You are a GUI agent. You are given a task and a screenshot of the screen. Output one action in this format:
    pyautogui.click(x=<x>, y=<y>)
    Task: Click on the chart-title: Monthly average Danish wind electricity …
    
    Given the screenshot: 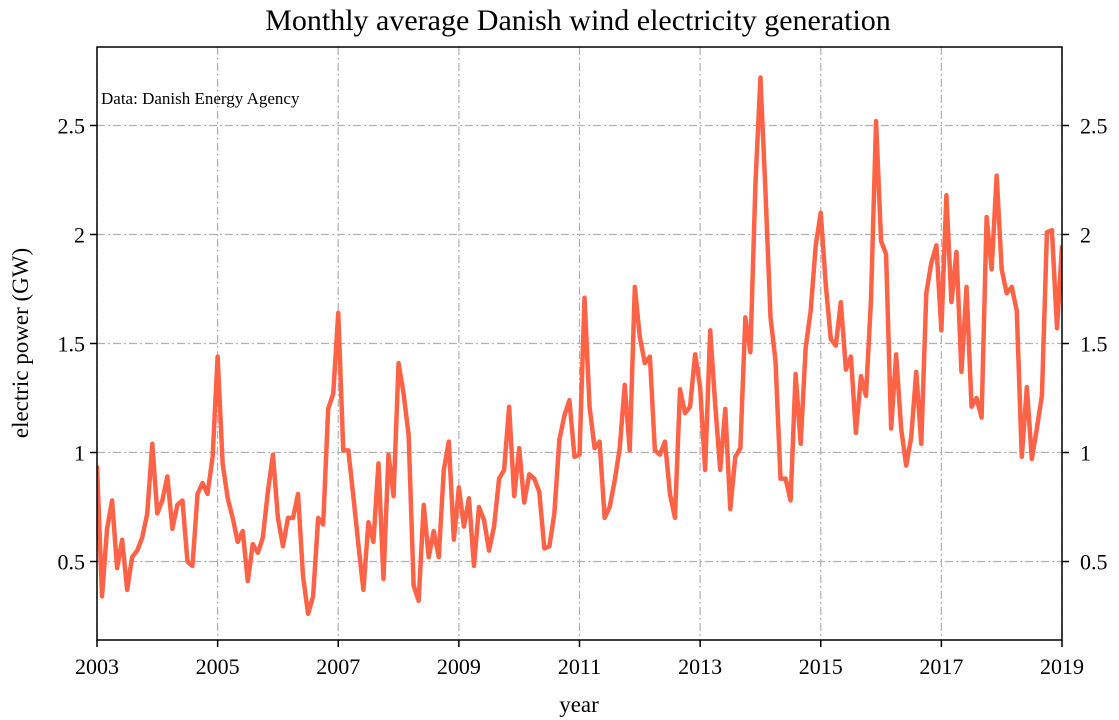 What is the action you would take?
    pyautogui.click(x=578, y=20)
    